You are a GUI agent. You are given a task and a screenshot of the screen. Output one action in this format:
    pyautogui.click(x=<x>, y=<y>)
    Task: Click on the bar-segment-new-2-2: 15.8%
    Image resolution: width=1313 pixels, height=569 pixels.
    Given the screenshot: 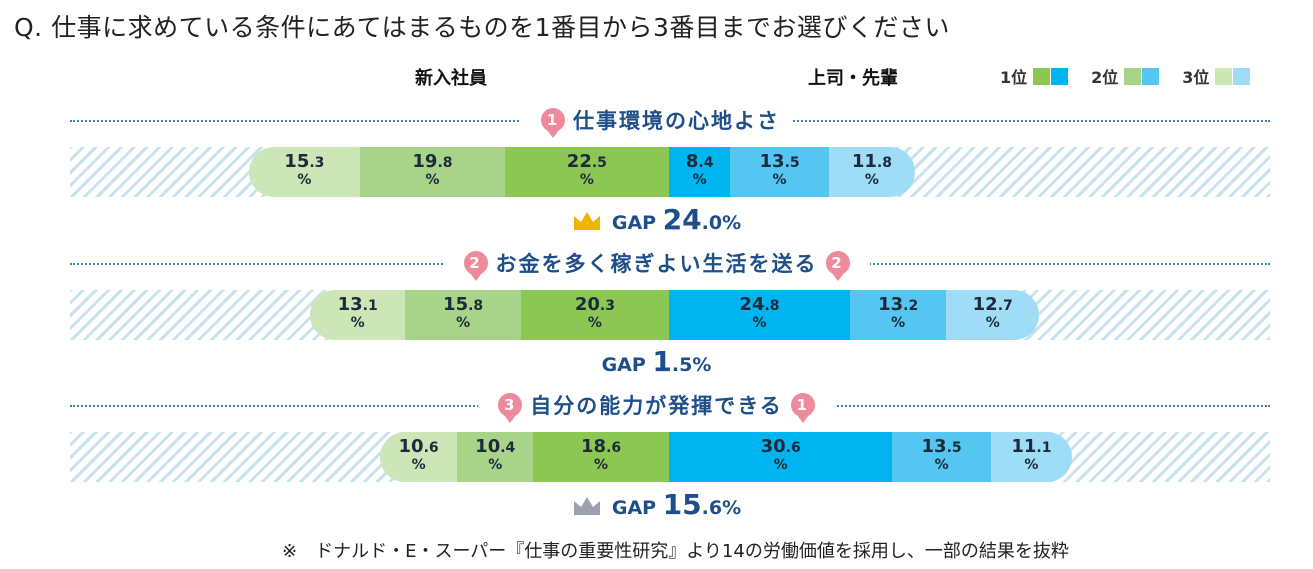 What is the action you would take?
    pyautogui.click(x=463, y=315)
    